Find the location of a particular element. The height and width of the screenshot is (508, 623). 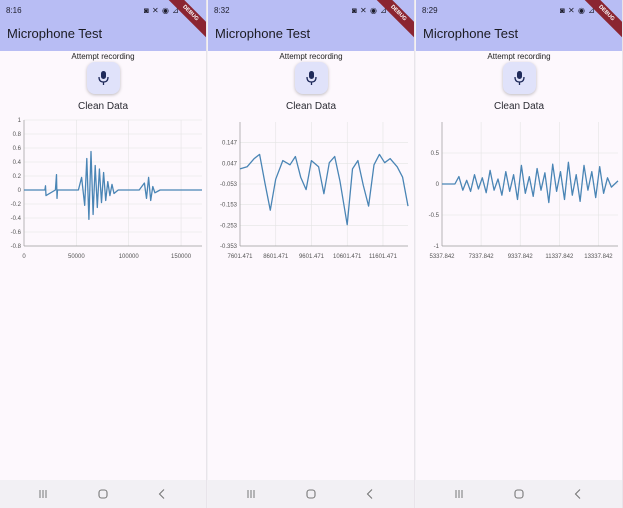

y-tick-label: -1 is located at coordinates (437, 247).